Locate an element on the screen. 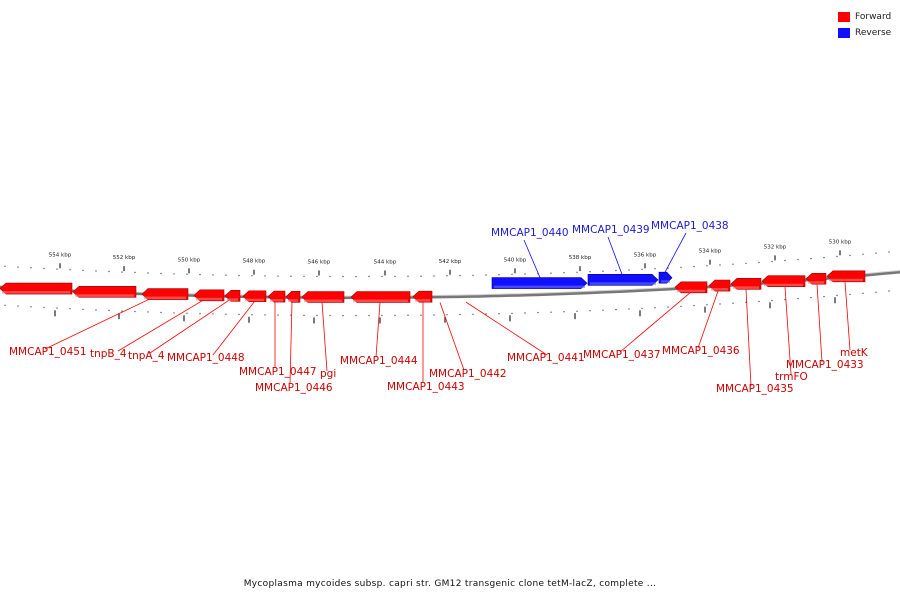  gene-MMCAP1_0443: MMCAP1_0443 is located at coordinates (383, 342).